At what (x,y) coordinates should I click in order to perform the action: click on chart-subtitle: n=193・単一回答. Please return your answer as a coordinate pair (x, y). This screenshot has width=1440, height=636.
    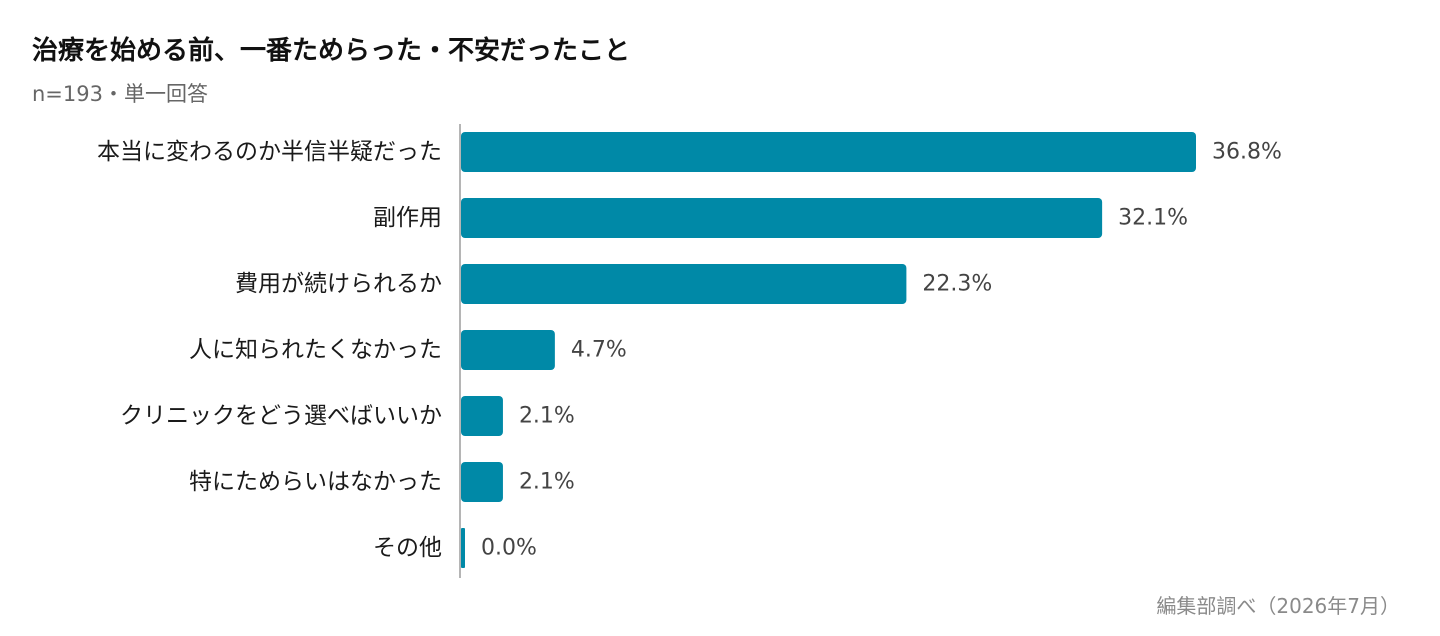
    Looking at the image, I should click on (120, 94).